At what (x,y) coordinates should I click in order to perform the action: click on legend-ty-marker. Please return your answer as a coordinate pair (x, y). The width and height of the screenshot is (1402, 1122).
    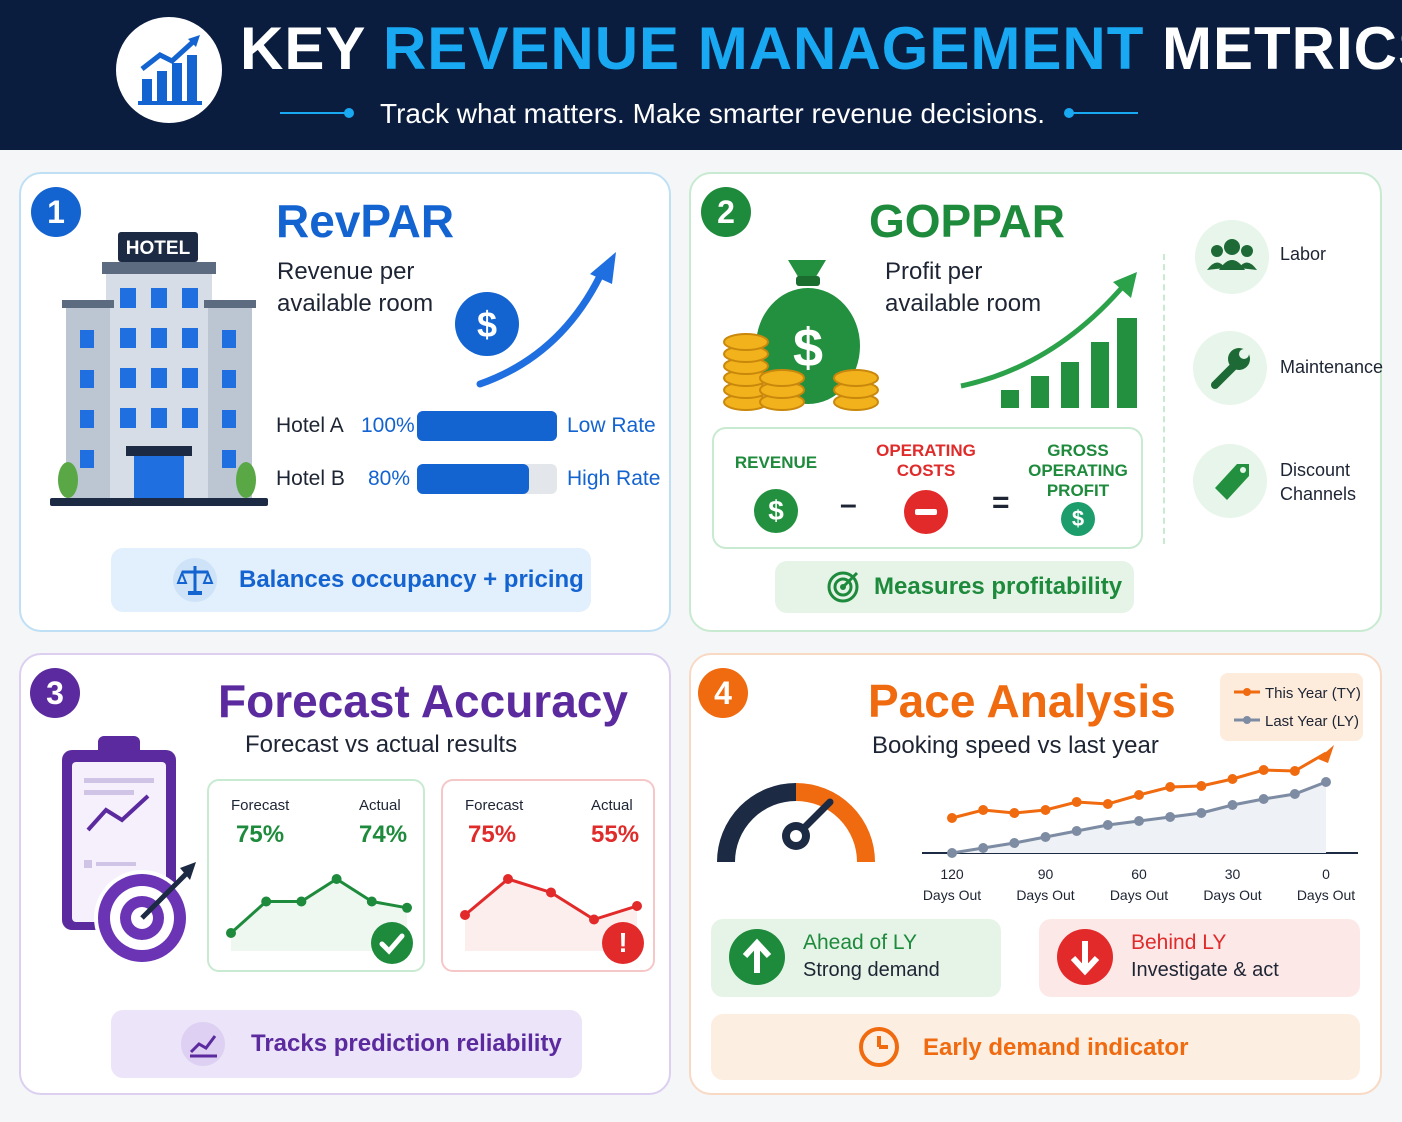
    Looking at the image, I should click on (1247, 692).